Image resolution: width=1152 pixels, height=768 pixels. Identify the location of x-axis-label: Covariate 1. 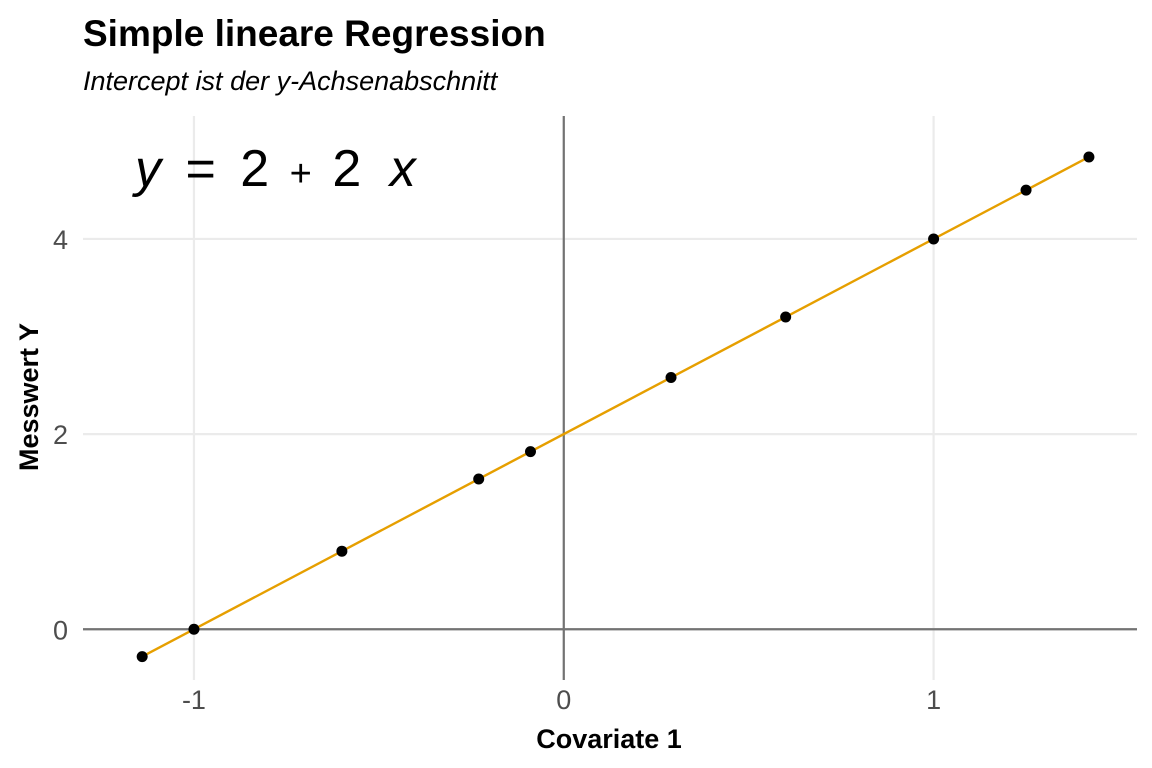
(609, 739).